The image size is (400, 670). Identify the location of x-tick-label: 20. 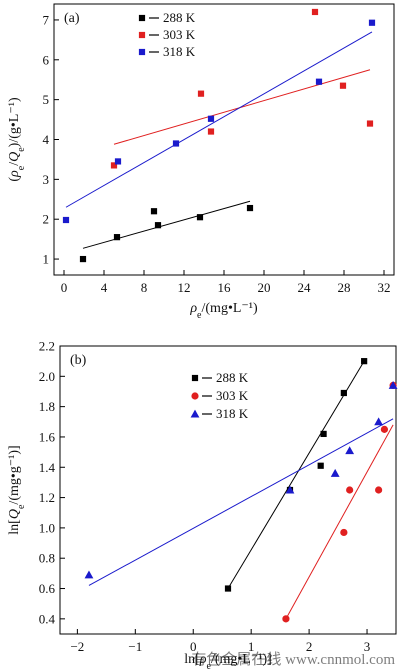
(264, 287).